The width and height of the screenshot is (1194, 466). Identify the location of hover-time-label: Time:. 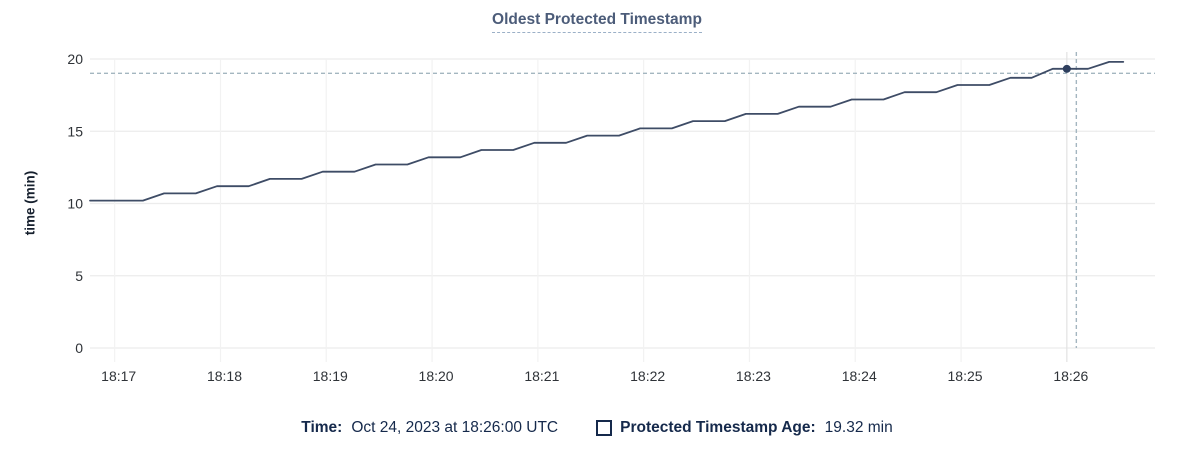
(322, 427).